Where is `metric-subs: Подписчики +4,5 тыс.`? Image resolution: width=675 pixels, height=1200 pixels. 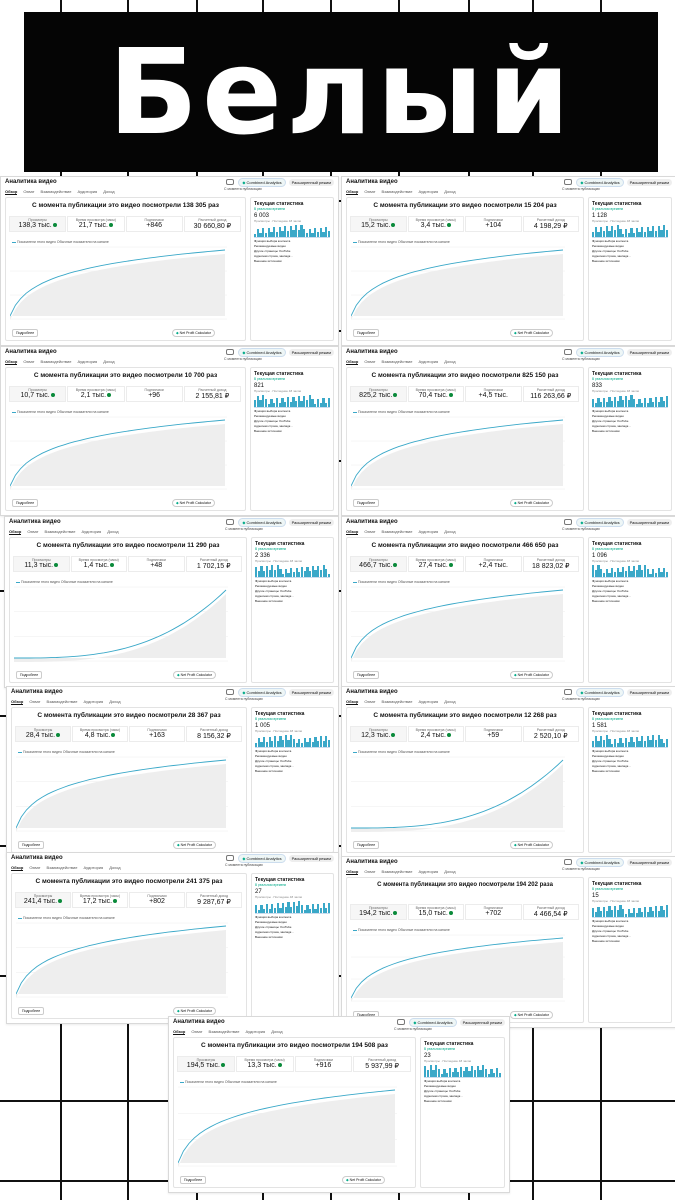 metric-subs: Подписчики +4,5 тыс. is located at coordinates (493, 394).